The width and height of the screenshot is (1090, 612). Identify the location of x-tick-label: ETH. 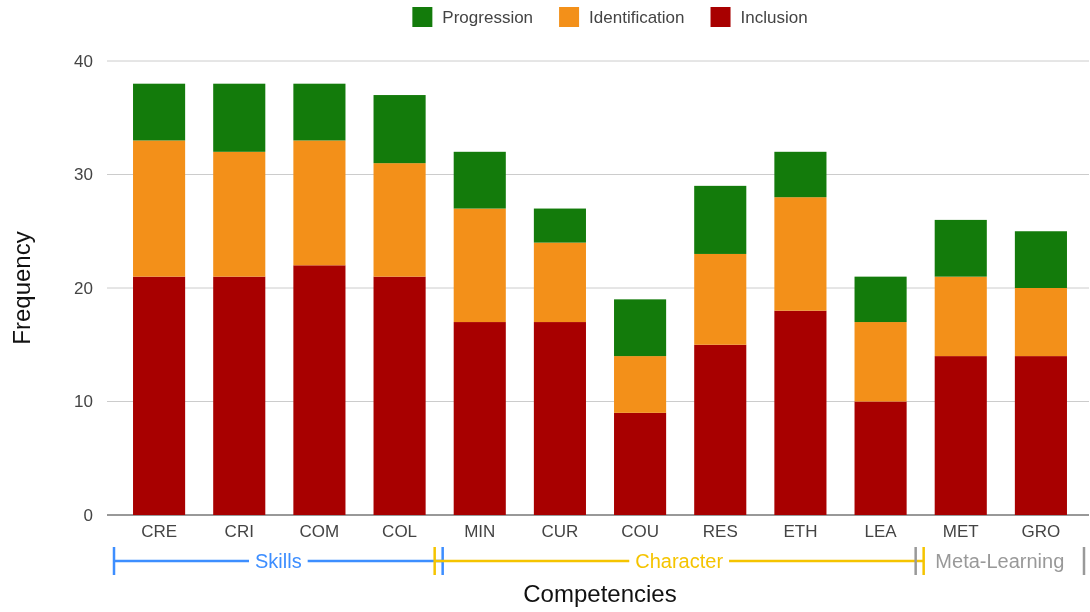
(800, 532).